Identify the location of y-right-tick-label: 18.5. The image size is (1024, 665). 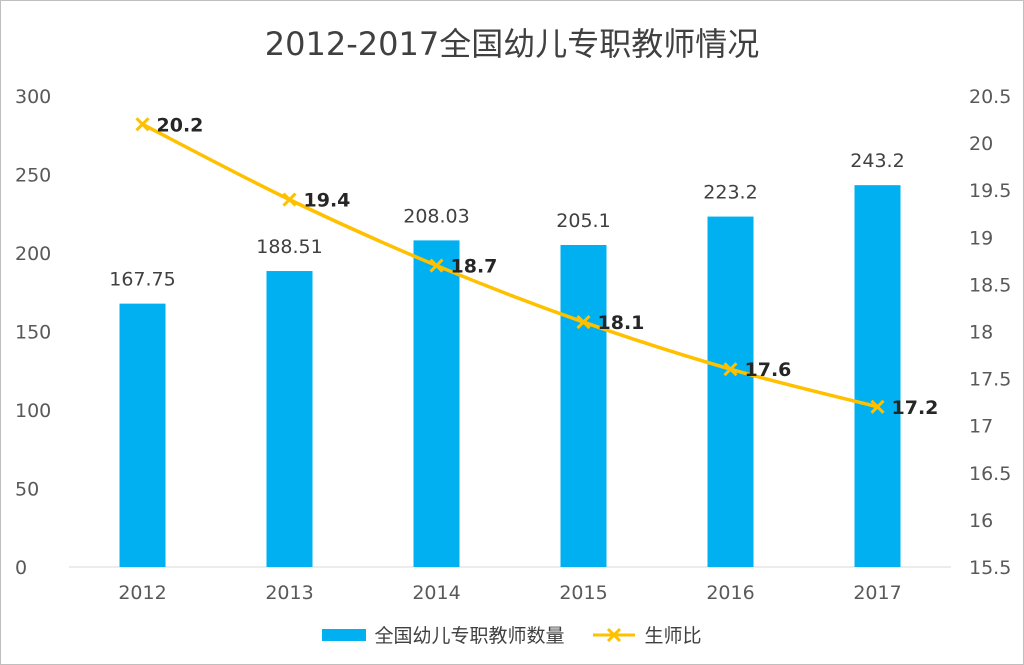
(990, 285).